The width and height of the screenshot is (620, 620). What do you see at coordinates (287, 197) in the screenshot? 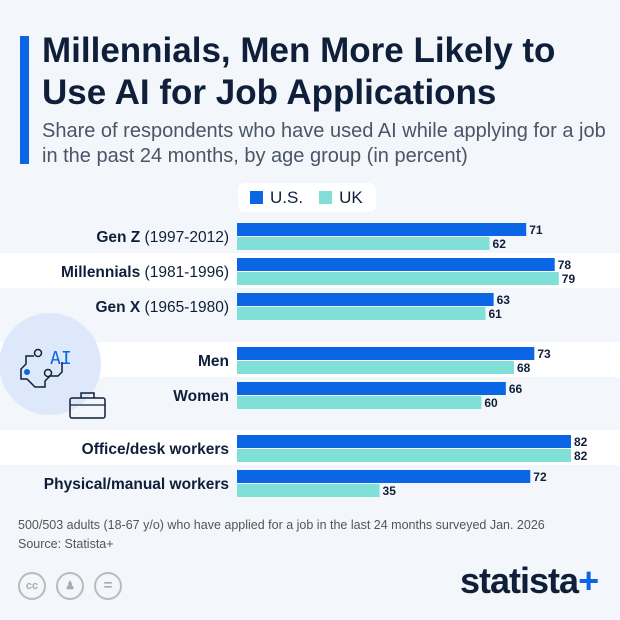
I see `legend-label-us: U.S.` at bounding box center [287, 197].